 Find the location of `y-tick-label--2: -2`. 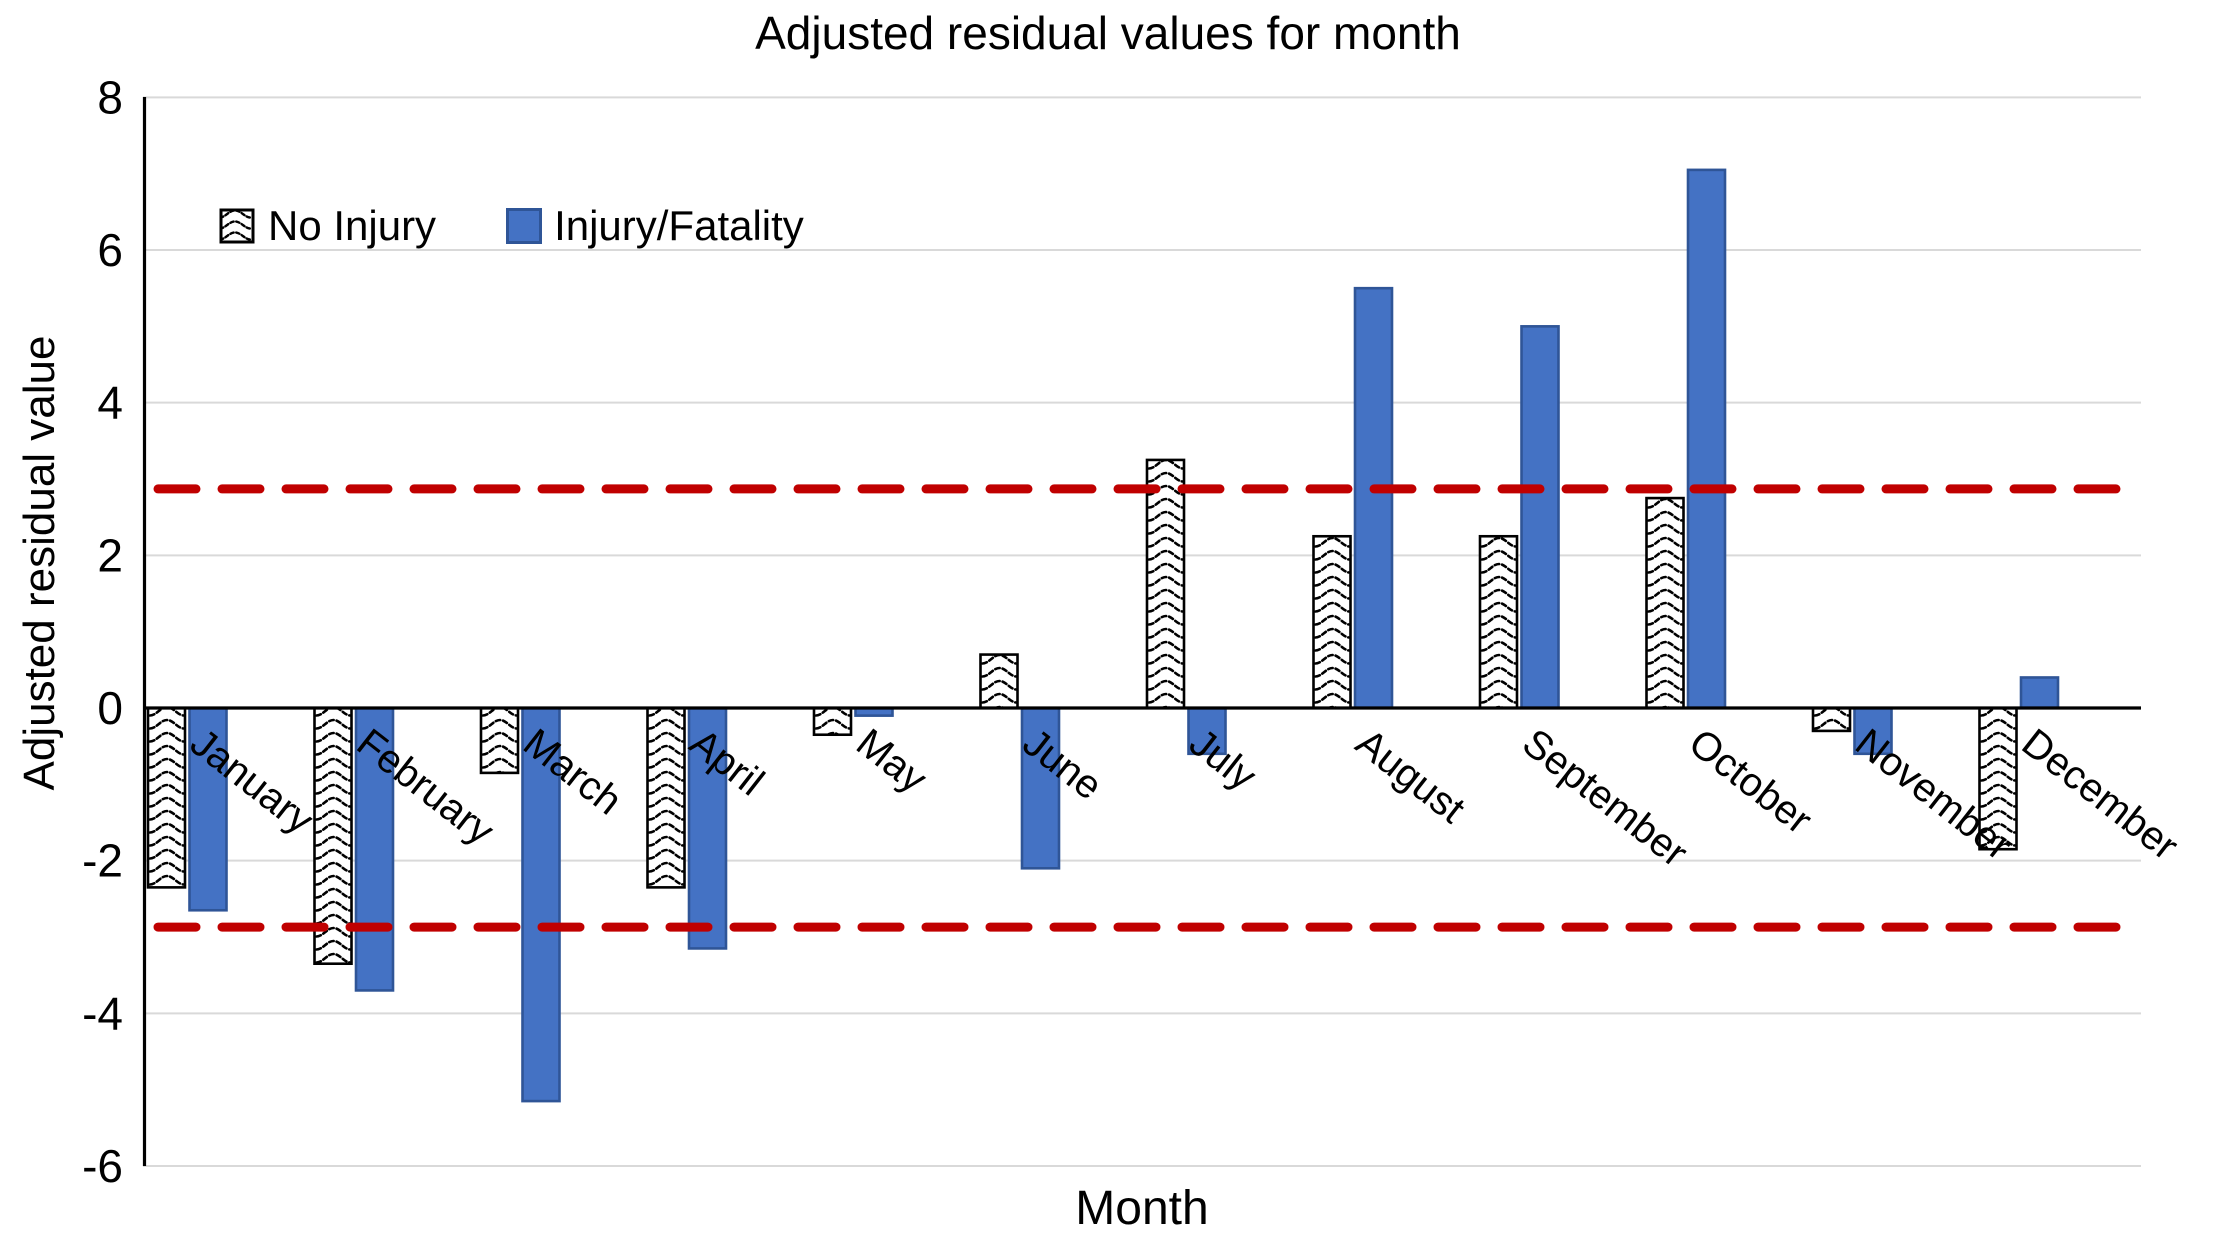

y-tick-label--2: -2 is located at coordinates (102, 861).